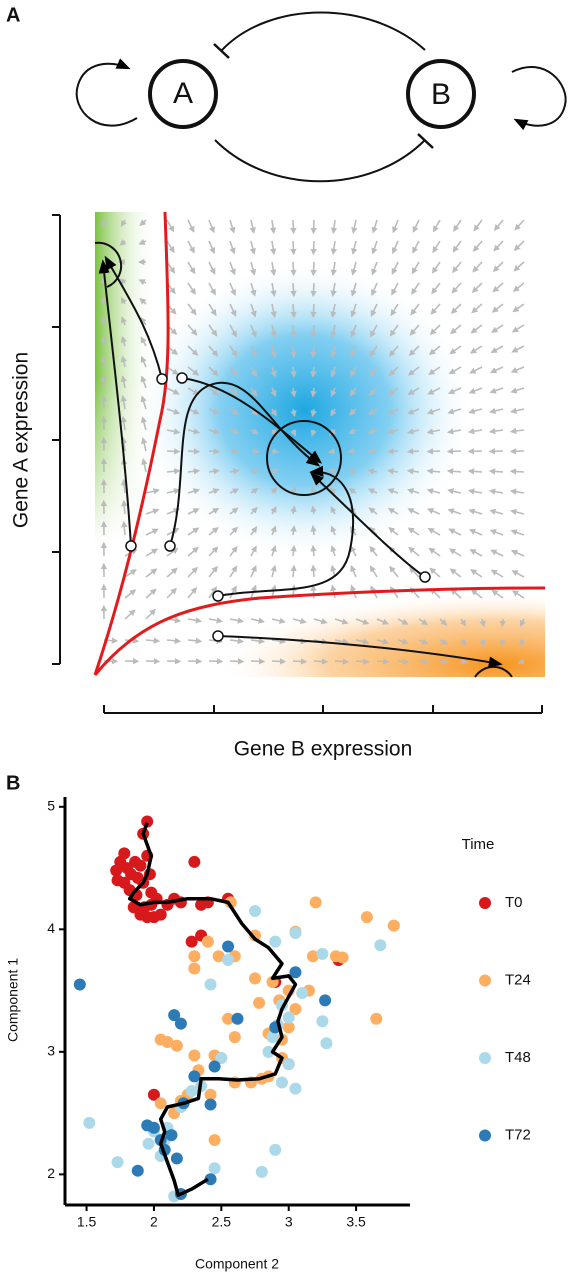 This screenshot has width=570, height=1280. Describe the element at coordinates (478, 844) in the screenshot. I see `legend-title: Time` at that location.